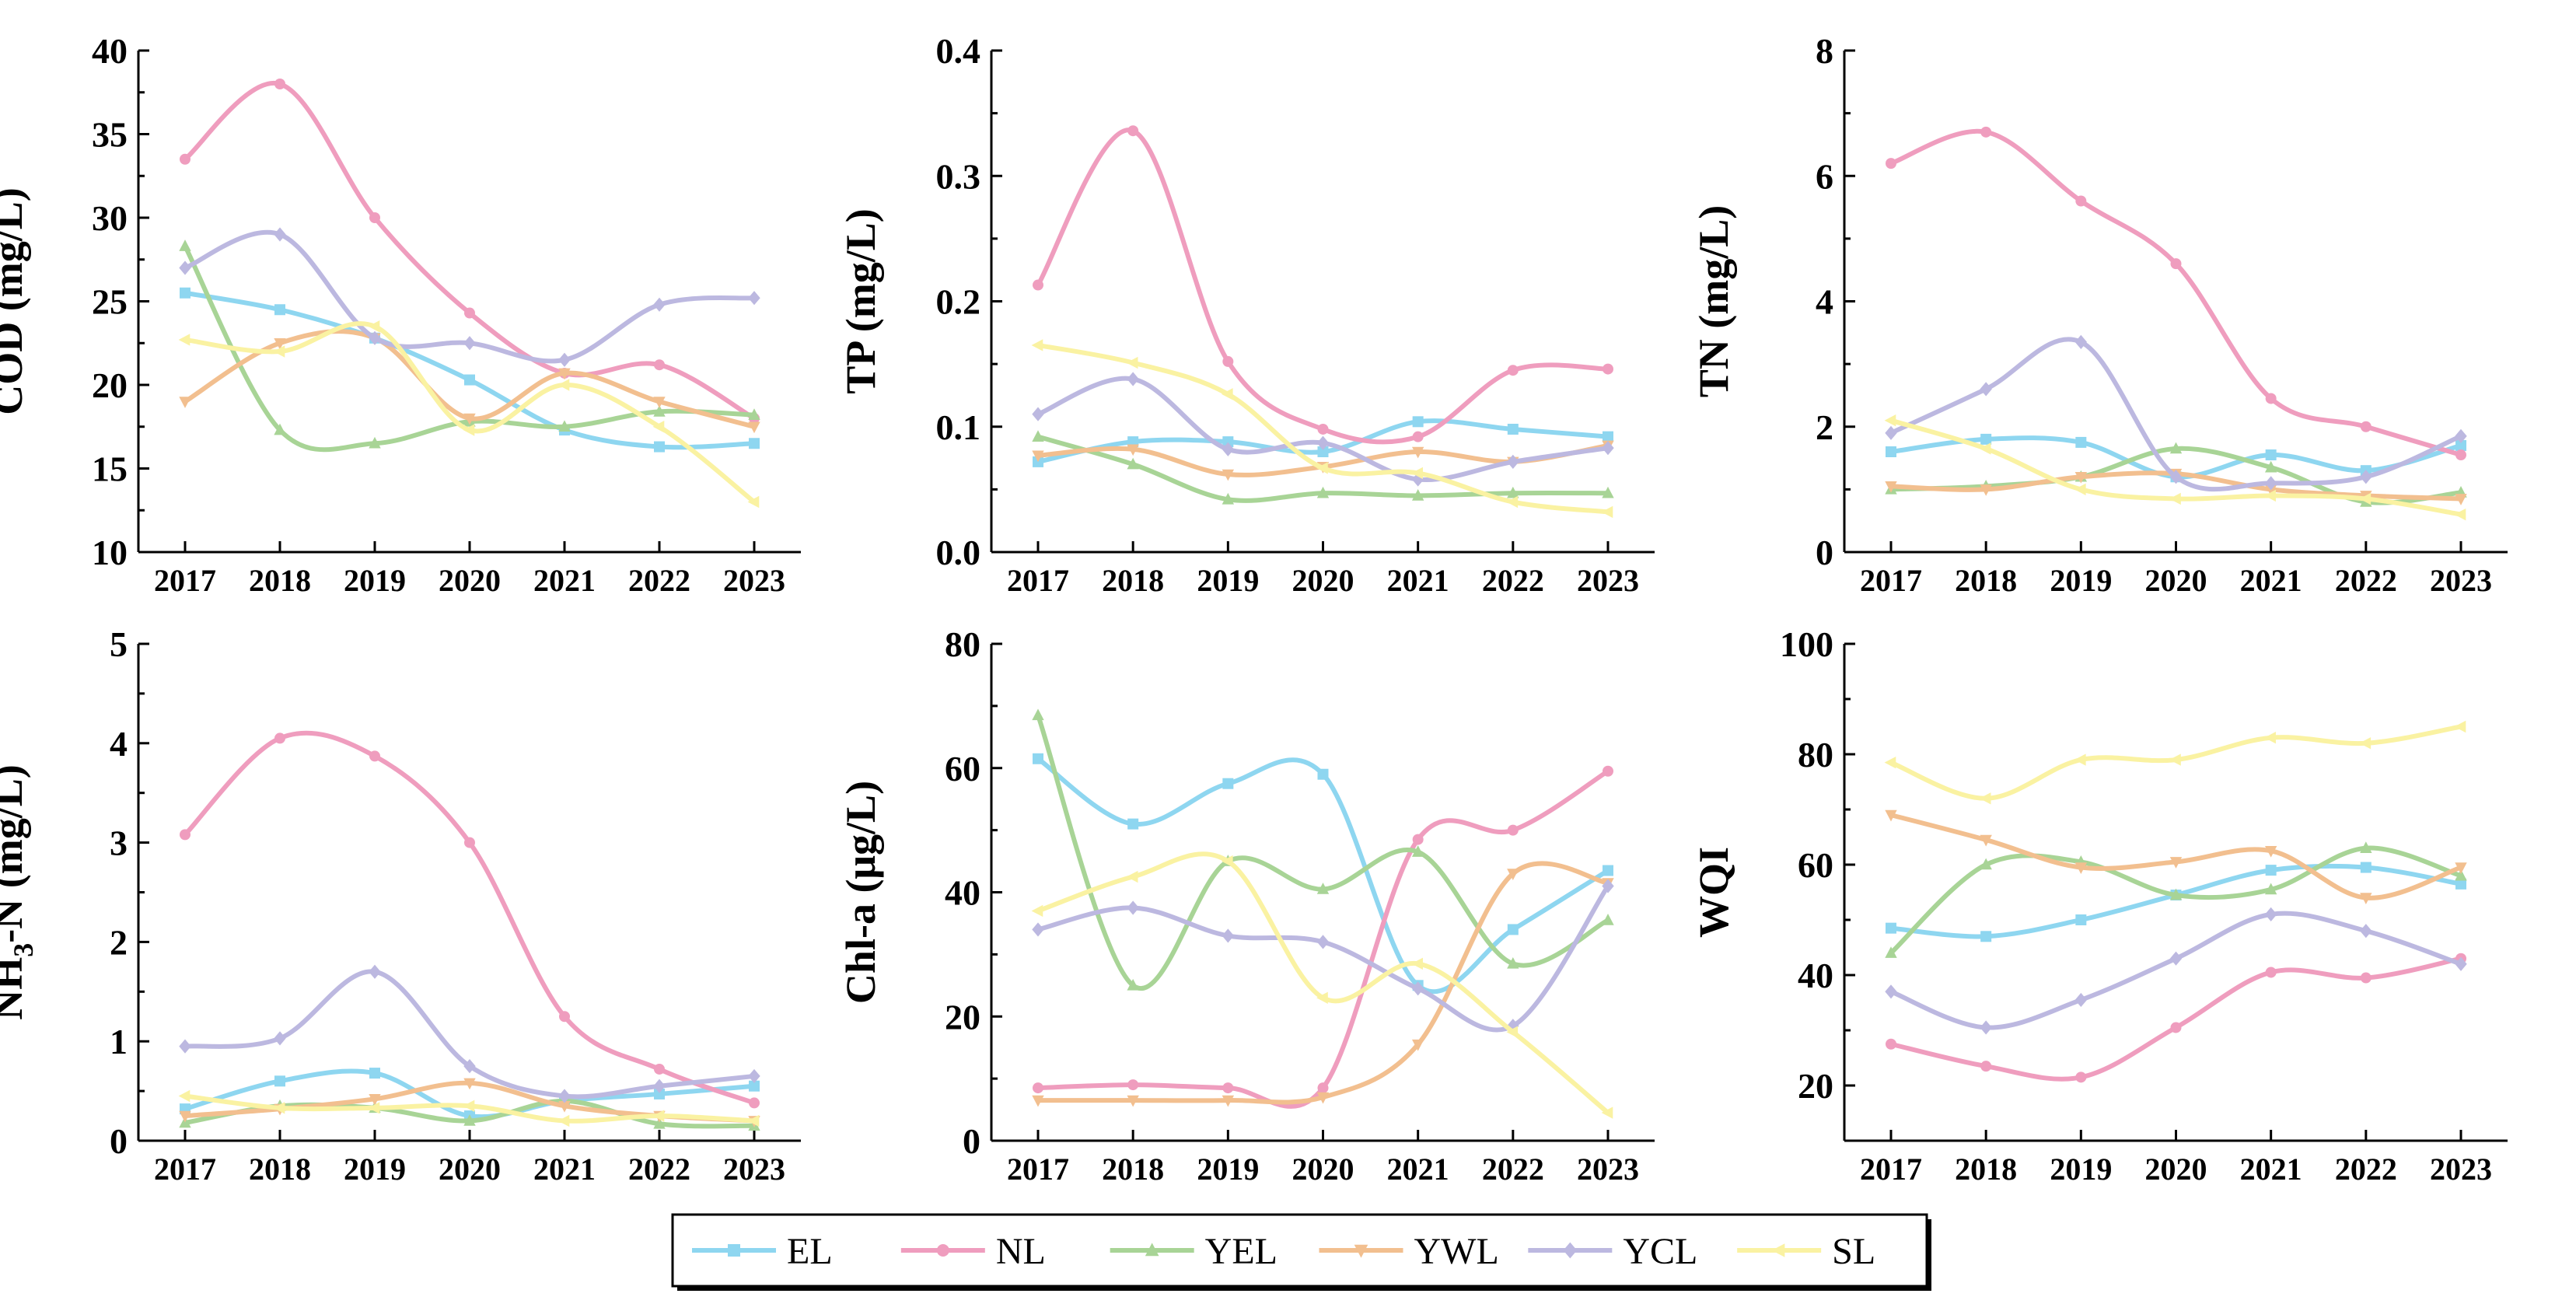 The width and height of the screenshot is (2576, 1304). I want to click on legend-marker-yel, so click(1152, 1250).